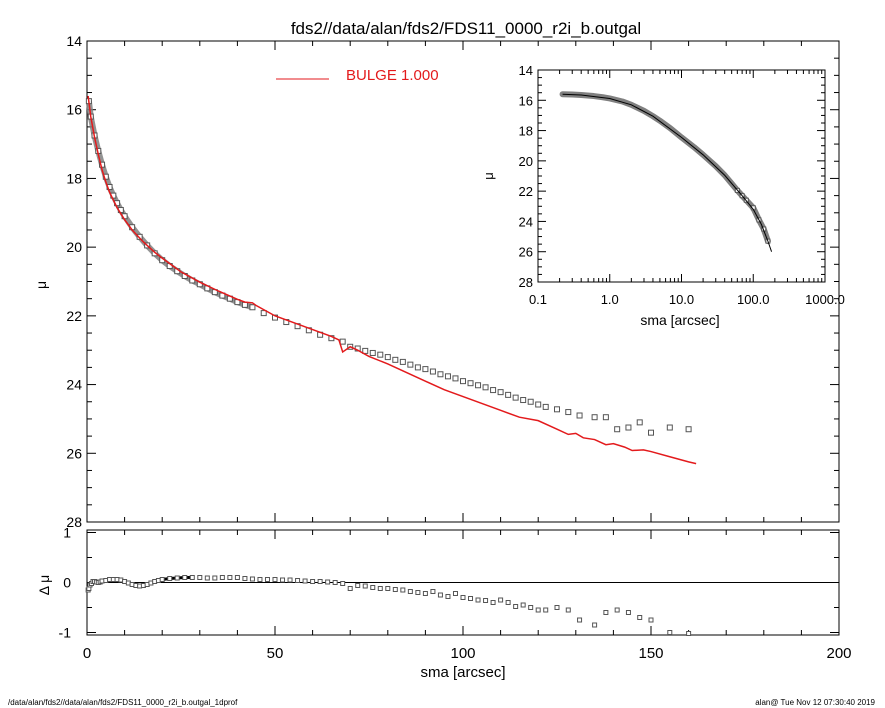 This screenshot has width=885, height=708. Describe the element at coordinates (610, 299) in the screenshot. I see `inset-x-tick-label: 1.0` at that location.